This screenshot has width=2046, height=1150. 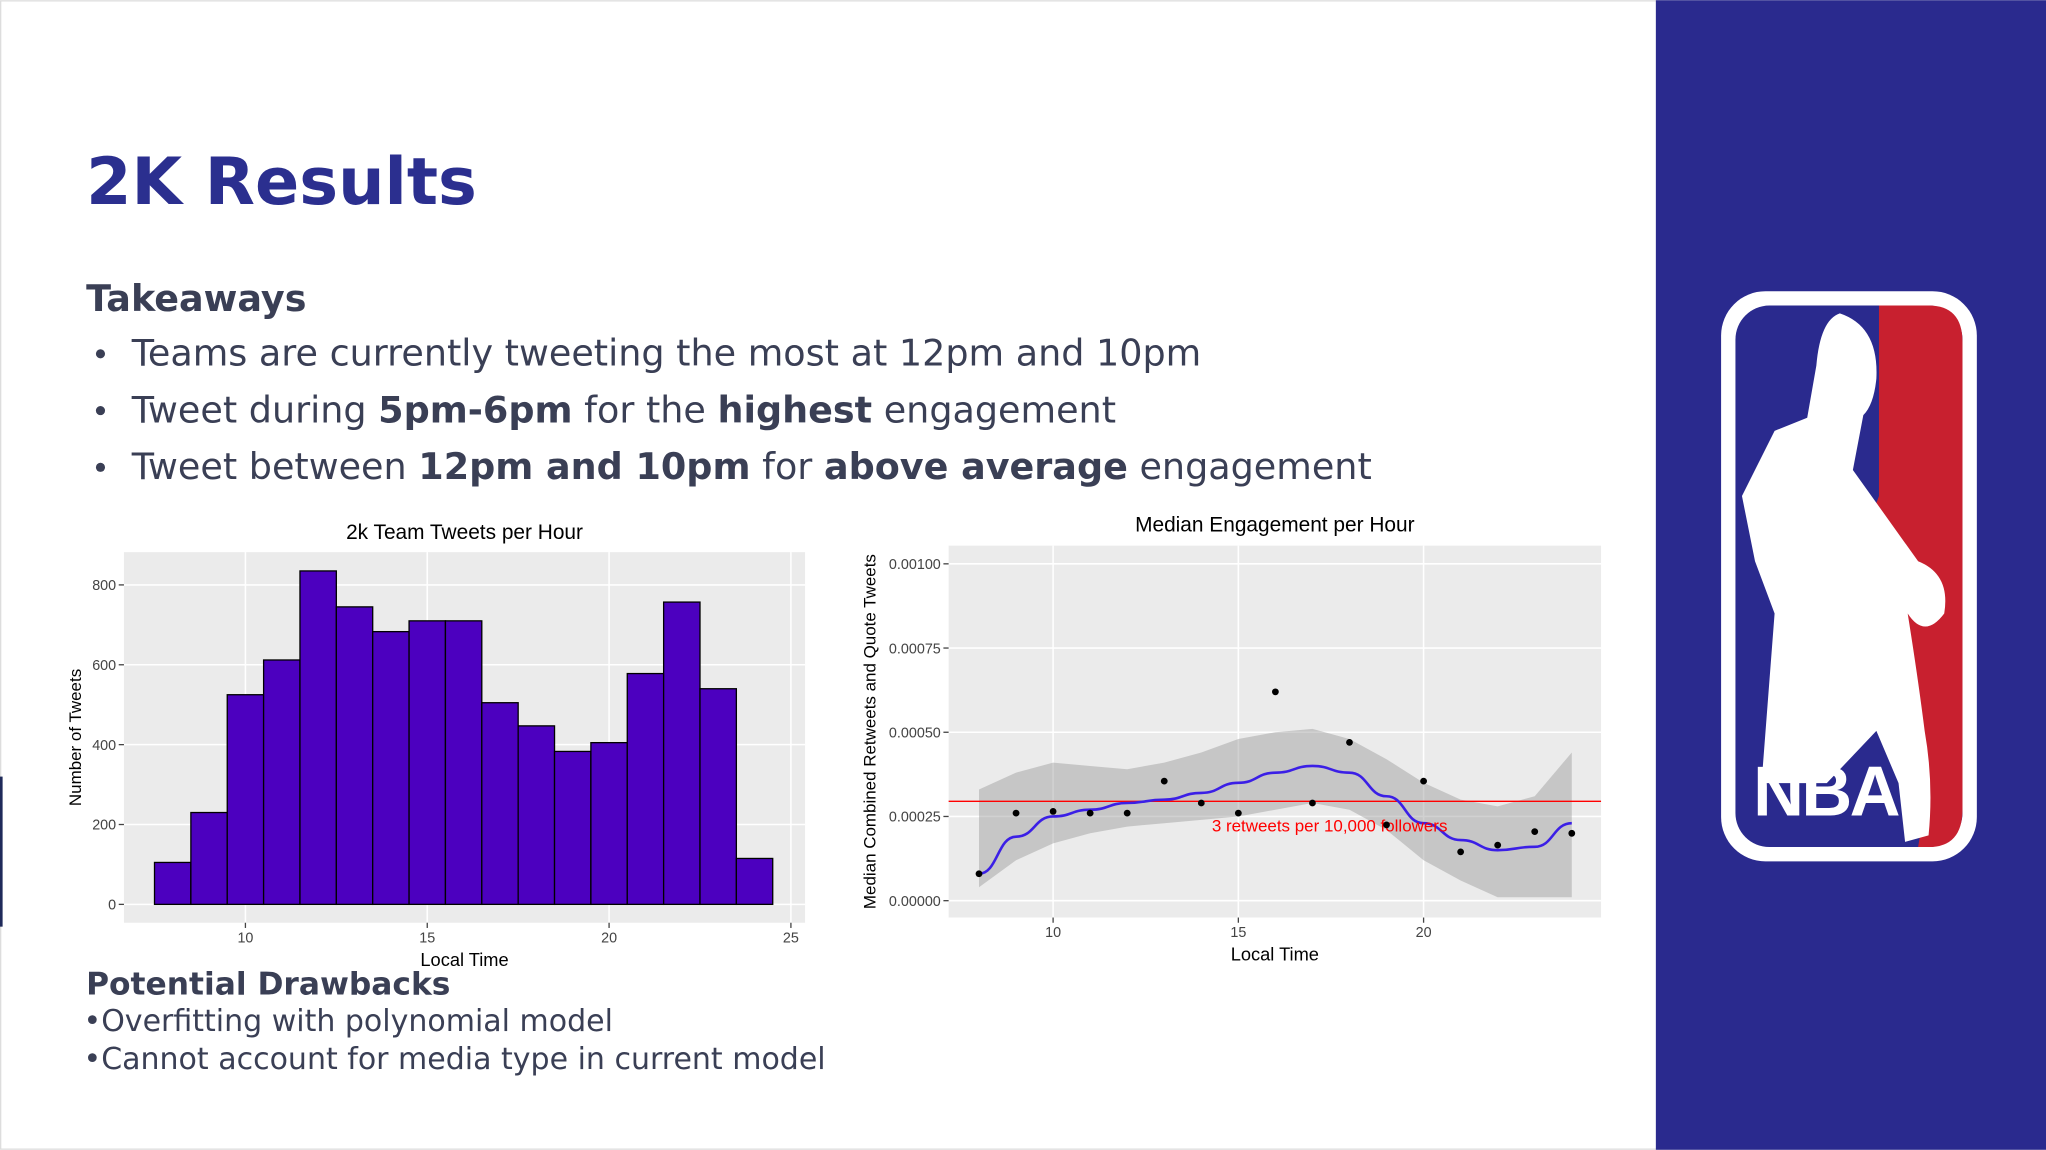 I want to click on y-tick-label: 0, so click(x=112, y=906).